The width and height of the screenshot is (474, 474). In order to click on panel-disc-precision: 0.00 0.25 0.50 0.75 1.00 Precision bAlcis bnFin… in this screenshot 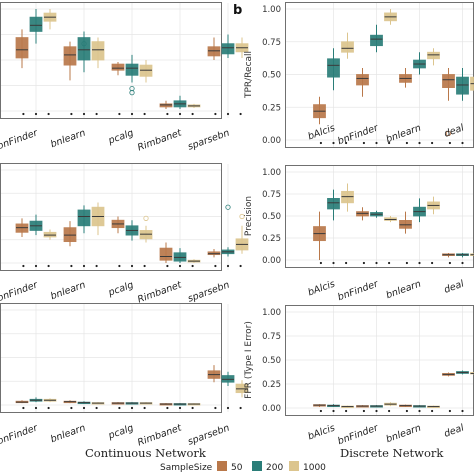, I will do `click(359, 234)`.